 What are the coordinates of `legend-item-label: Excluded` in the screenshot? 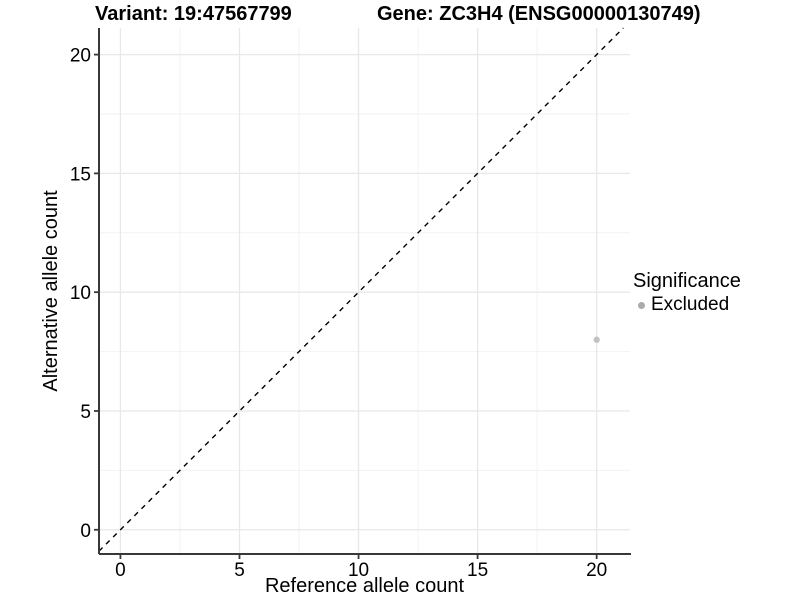 It's located at (690, 304).